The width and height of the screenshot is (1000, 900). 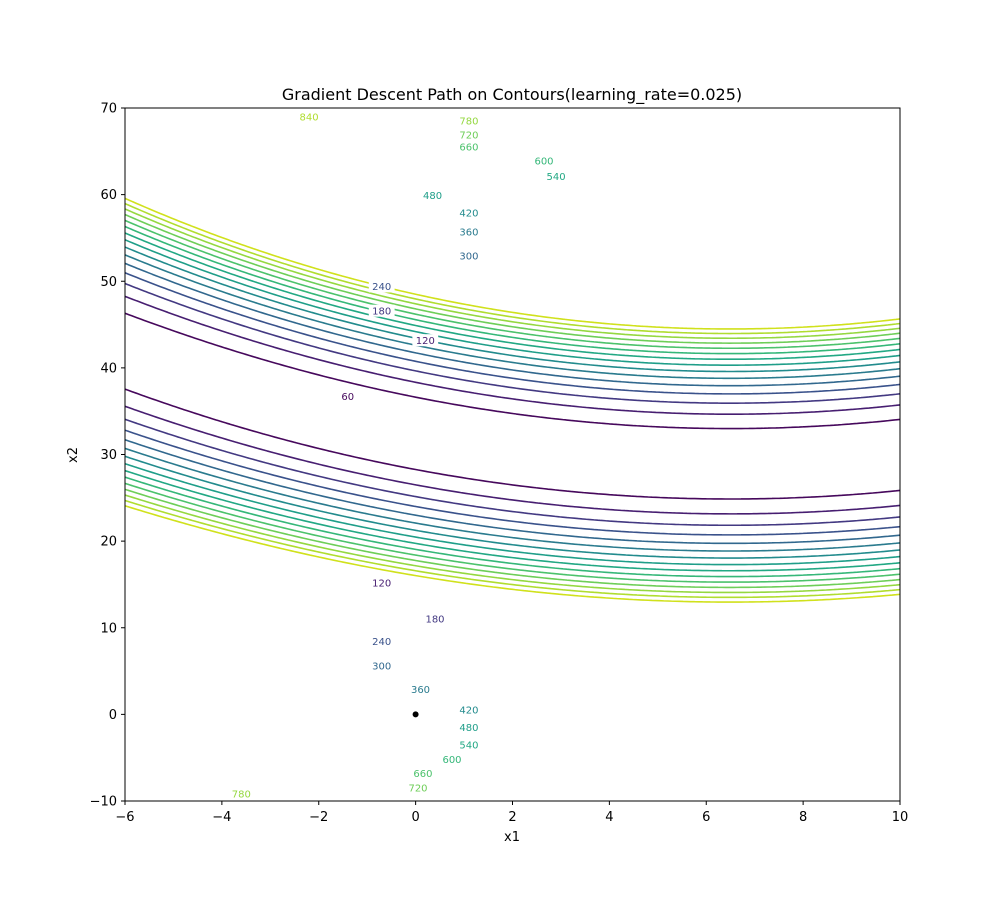 I want to click on y-axis-ticks: −10 0 10 20 30 40 50 60 70, so click(x=107, y=456).